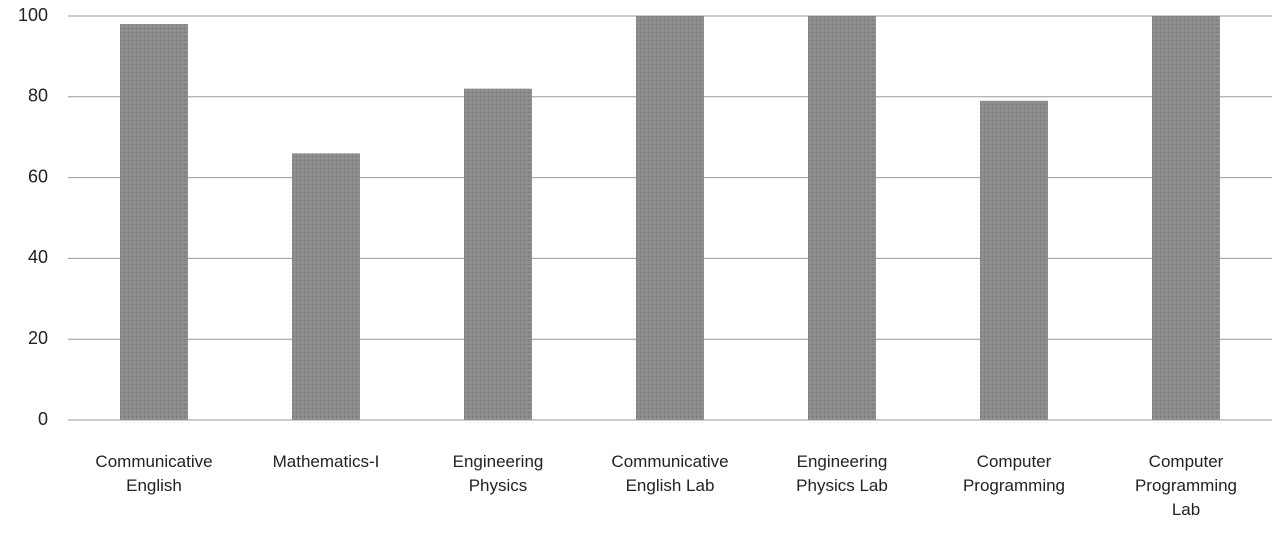  I want to click on x-tick-label: Engineering Physics Lab, so click(842, 473).